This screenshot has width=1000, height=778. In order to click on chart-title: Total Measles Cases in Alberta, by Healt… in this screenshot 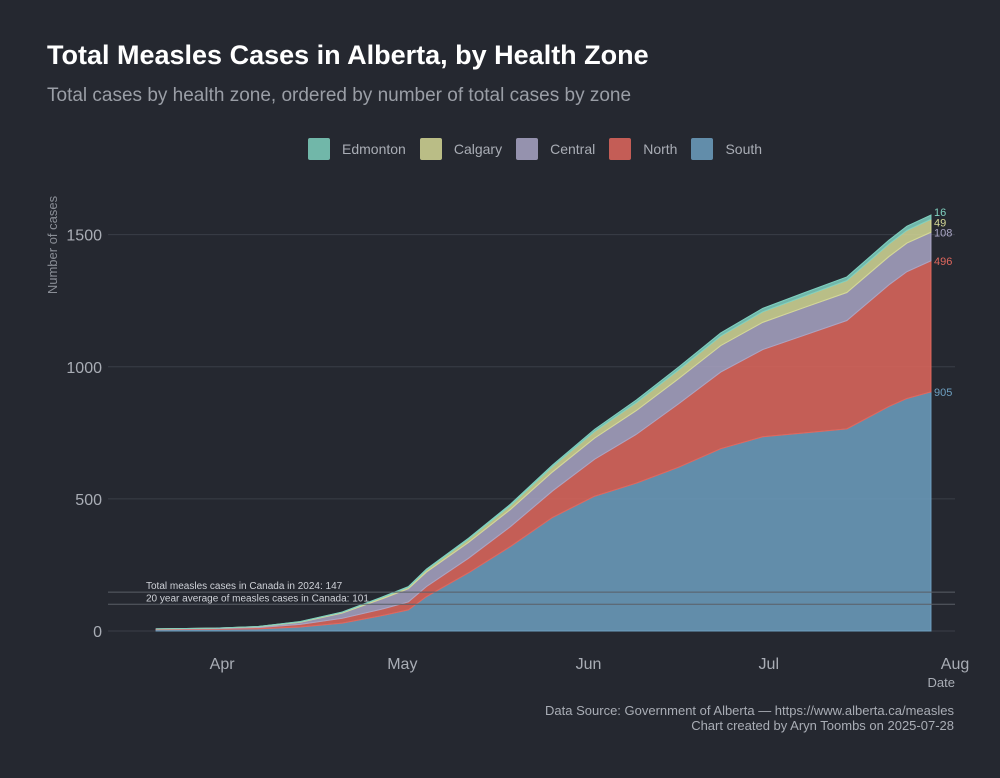, I will do `click(348, 55)`.